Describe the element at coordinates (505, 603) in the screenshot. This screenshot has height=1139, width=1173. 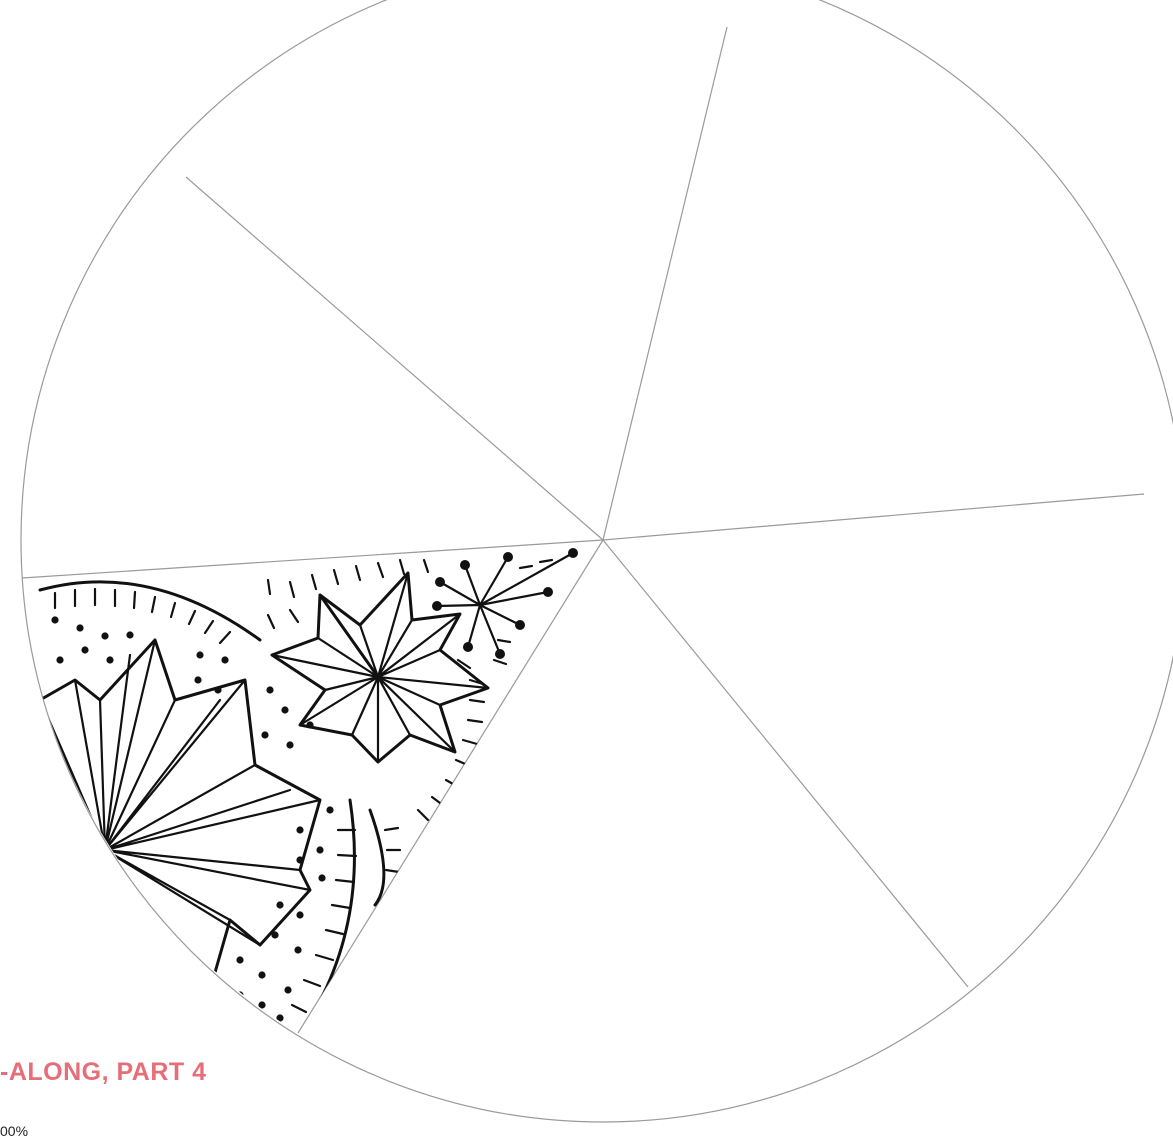
I see `burst-icon` at that location.